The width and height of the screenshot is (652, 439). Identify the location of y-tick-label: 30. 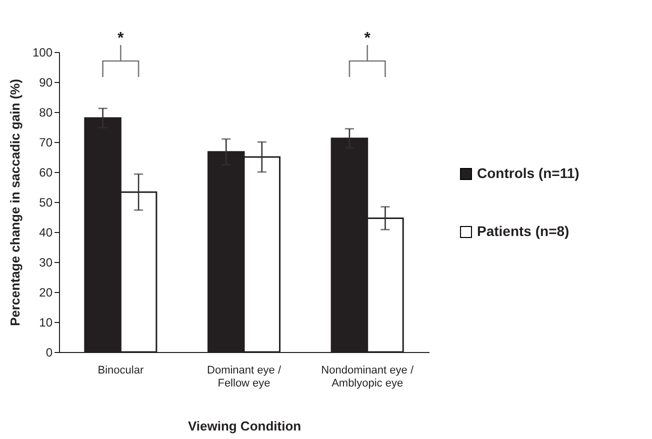
(46, 263).